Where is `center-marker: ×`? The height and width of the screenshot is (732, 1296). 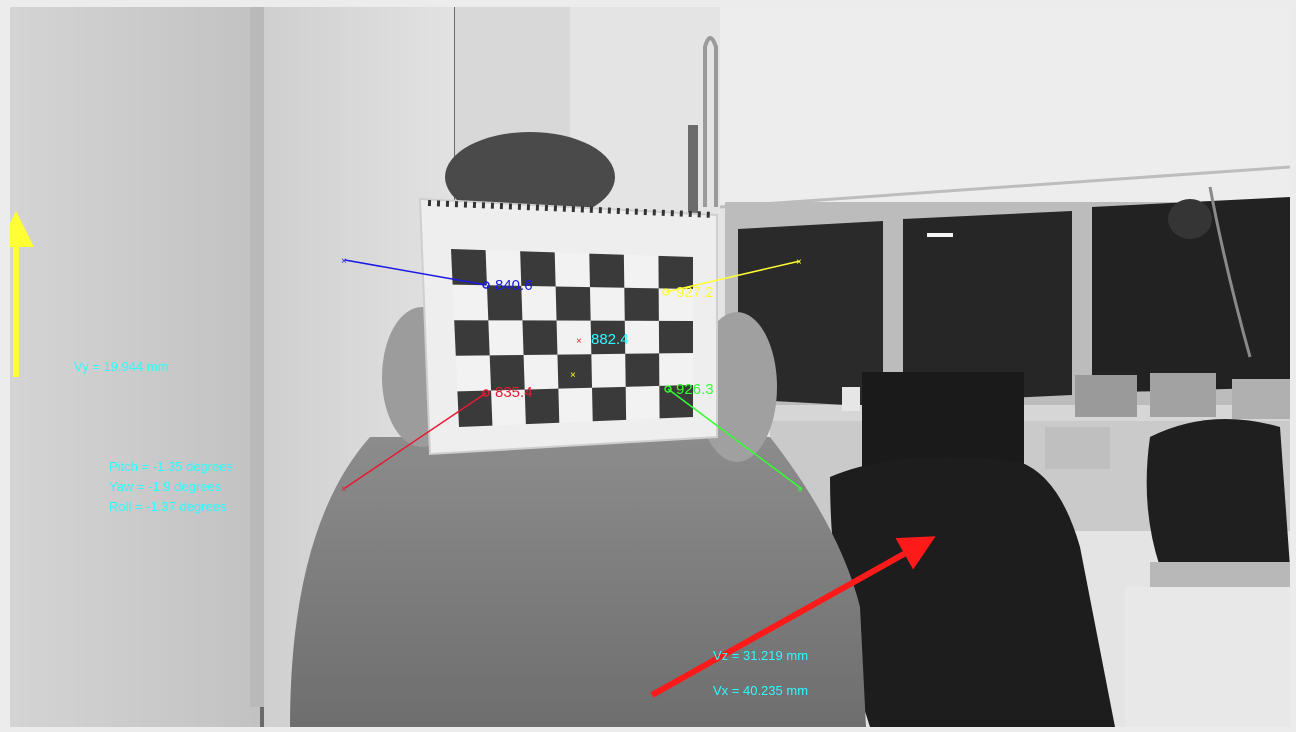 center-marker: × is located at coordinates (579, 341).